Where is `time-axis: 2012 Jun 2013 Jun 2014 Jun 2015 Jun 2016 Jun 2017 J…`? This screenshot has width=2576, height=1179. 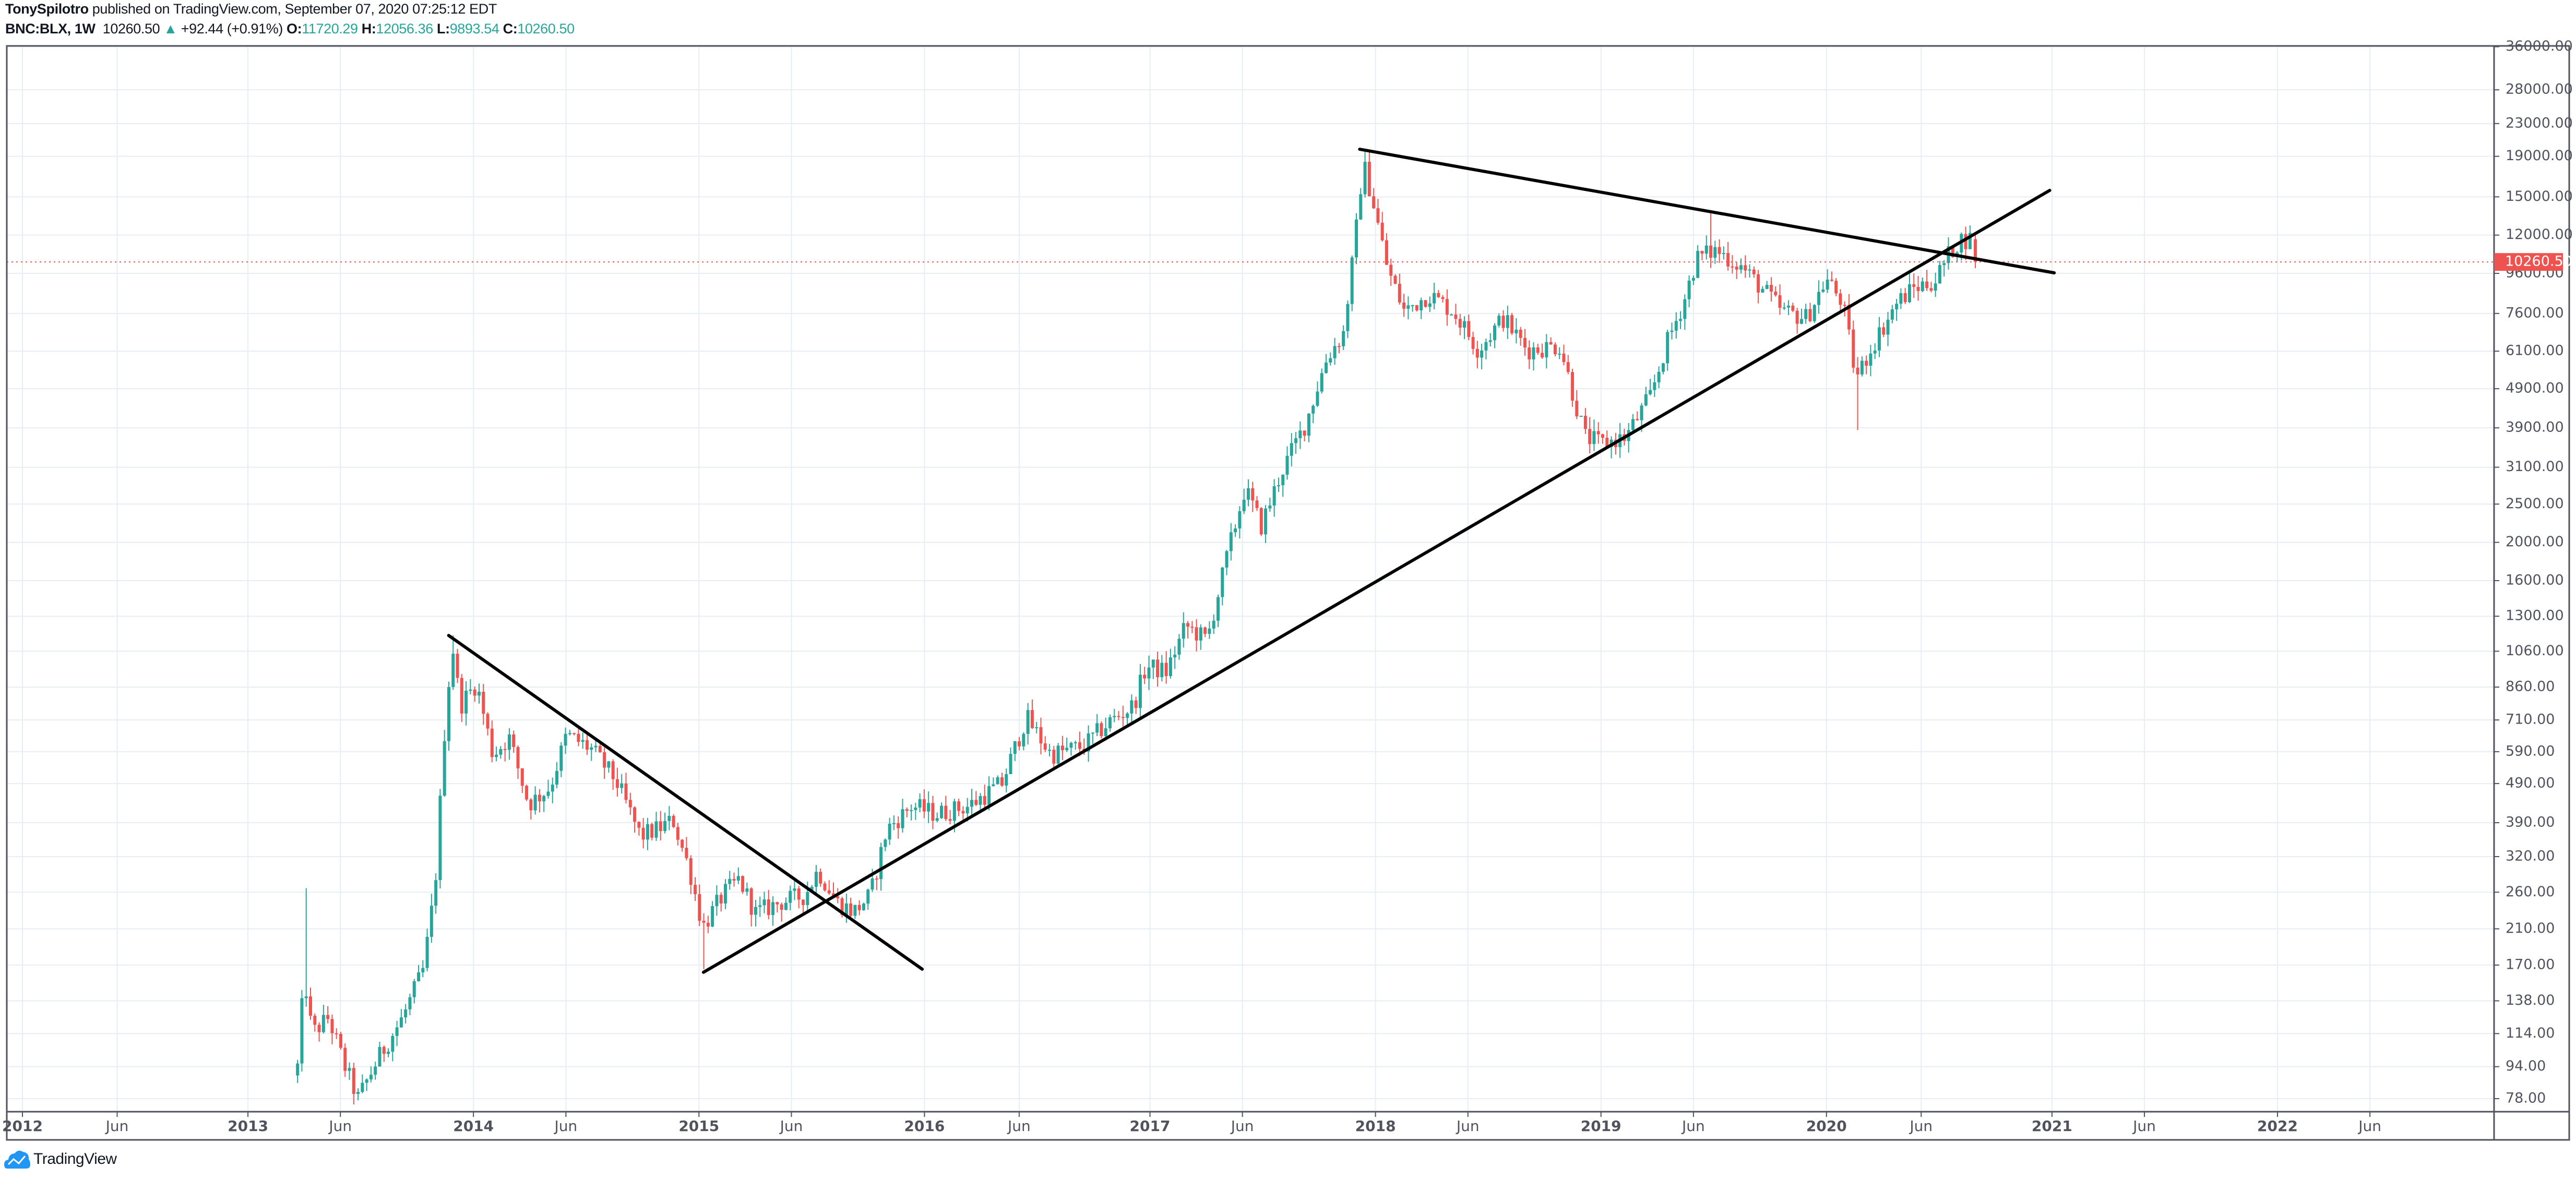 time-axis: 2012 Jun 2013 Jun 2014 Jun 2015 Jun 2016 Jun 2017 J… is located at coordinates (1191, 1123).